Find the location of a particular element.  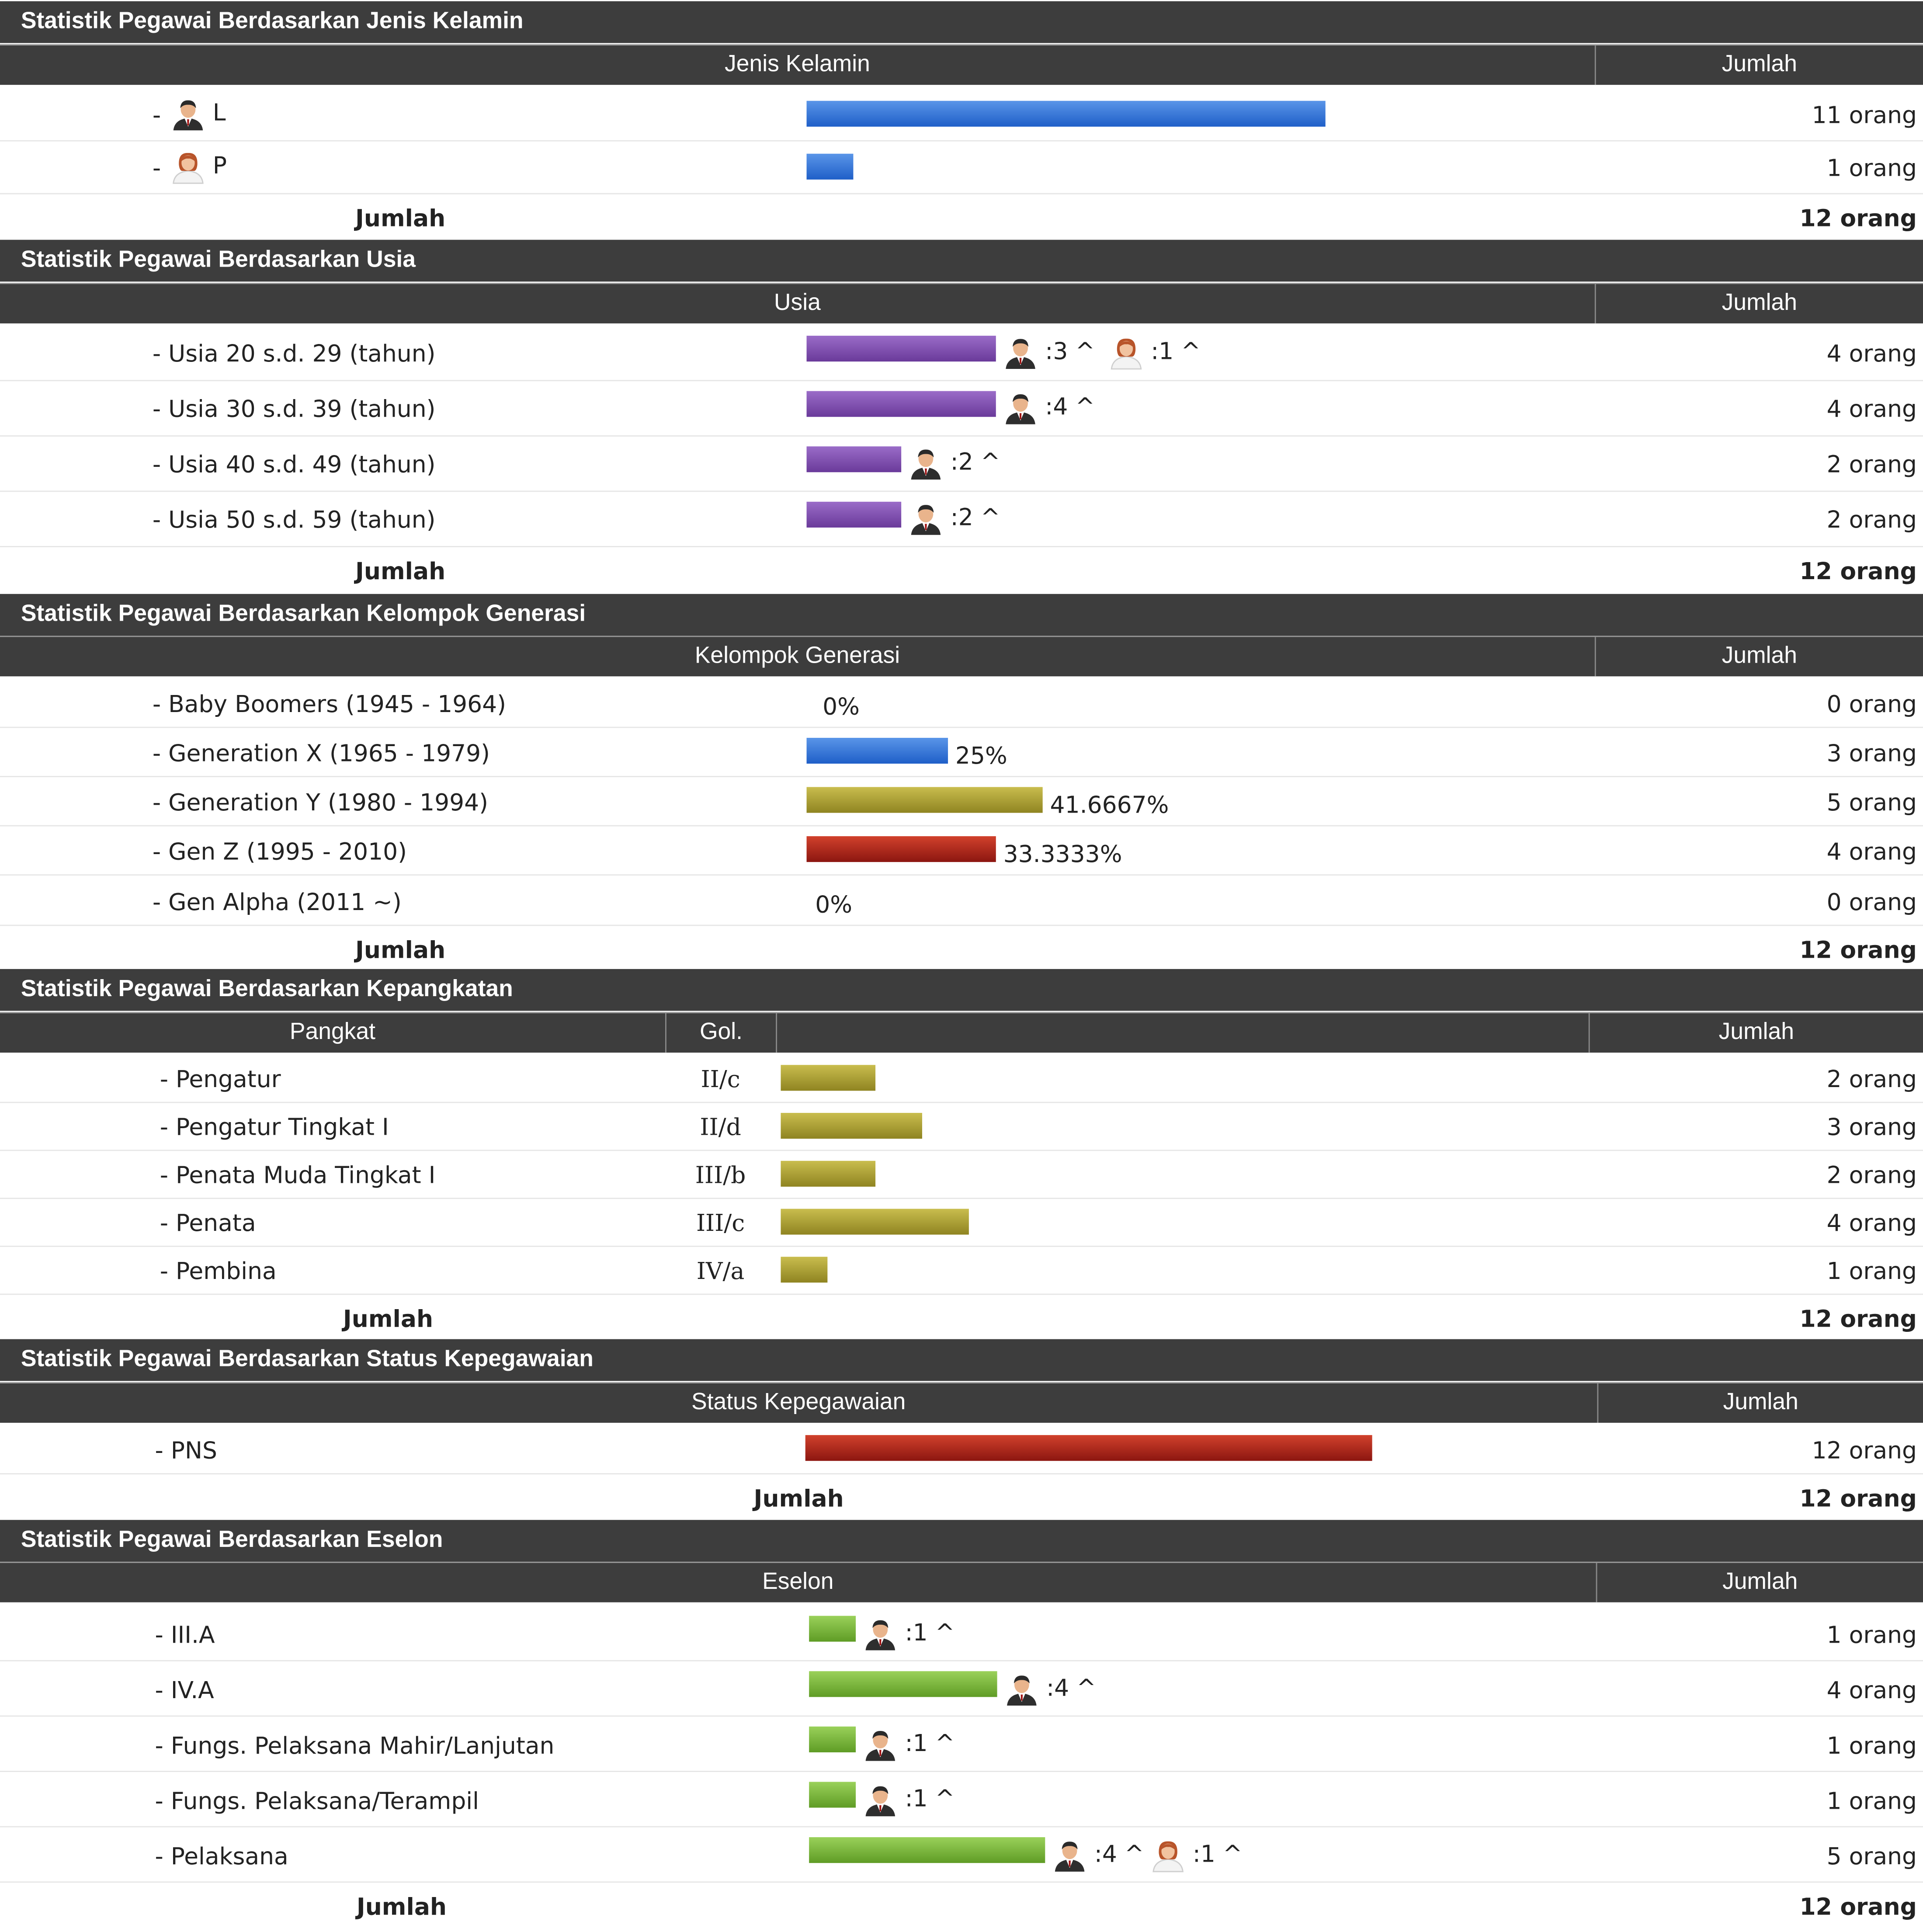

table-row-generation: - Gen Alpha (2011 ~) 0% 0 orang is located at coordinates (961, 901).